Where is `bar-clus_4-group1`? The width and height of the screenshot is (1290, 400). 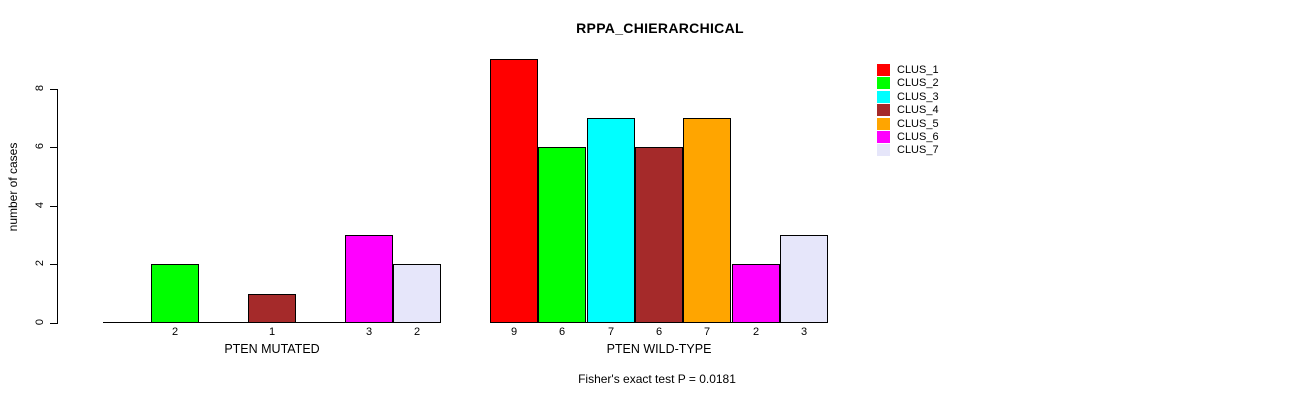
bar-clus_4-group1 is located at coordinates (272, 308).